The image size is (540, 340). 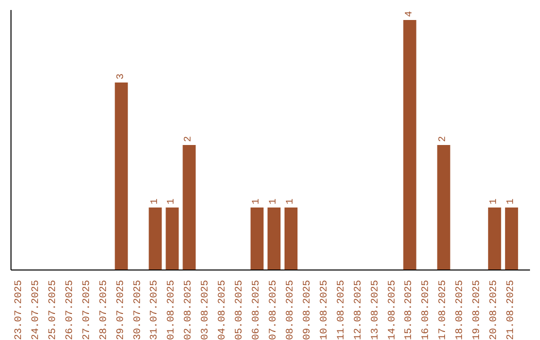 I want to click on x-tick-label: 08.08.2025, so click(x=290, y=310).